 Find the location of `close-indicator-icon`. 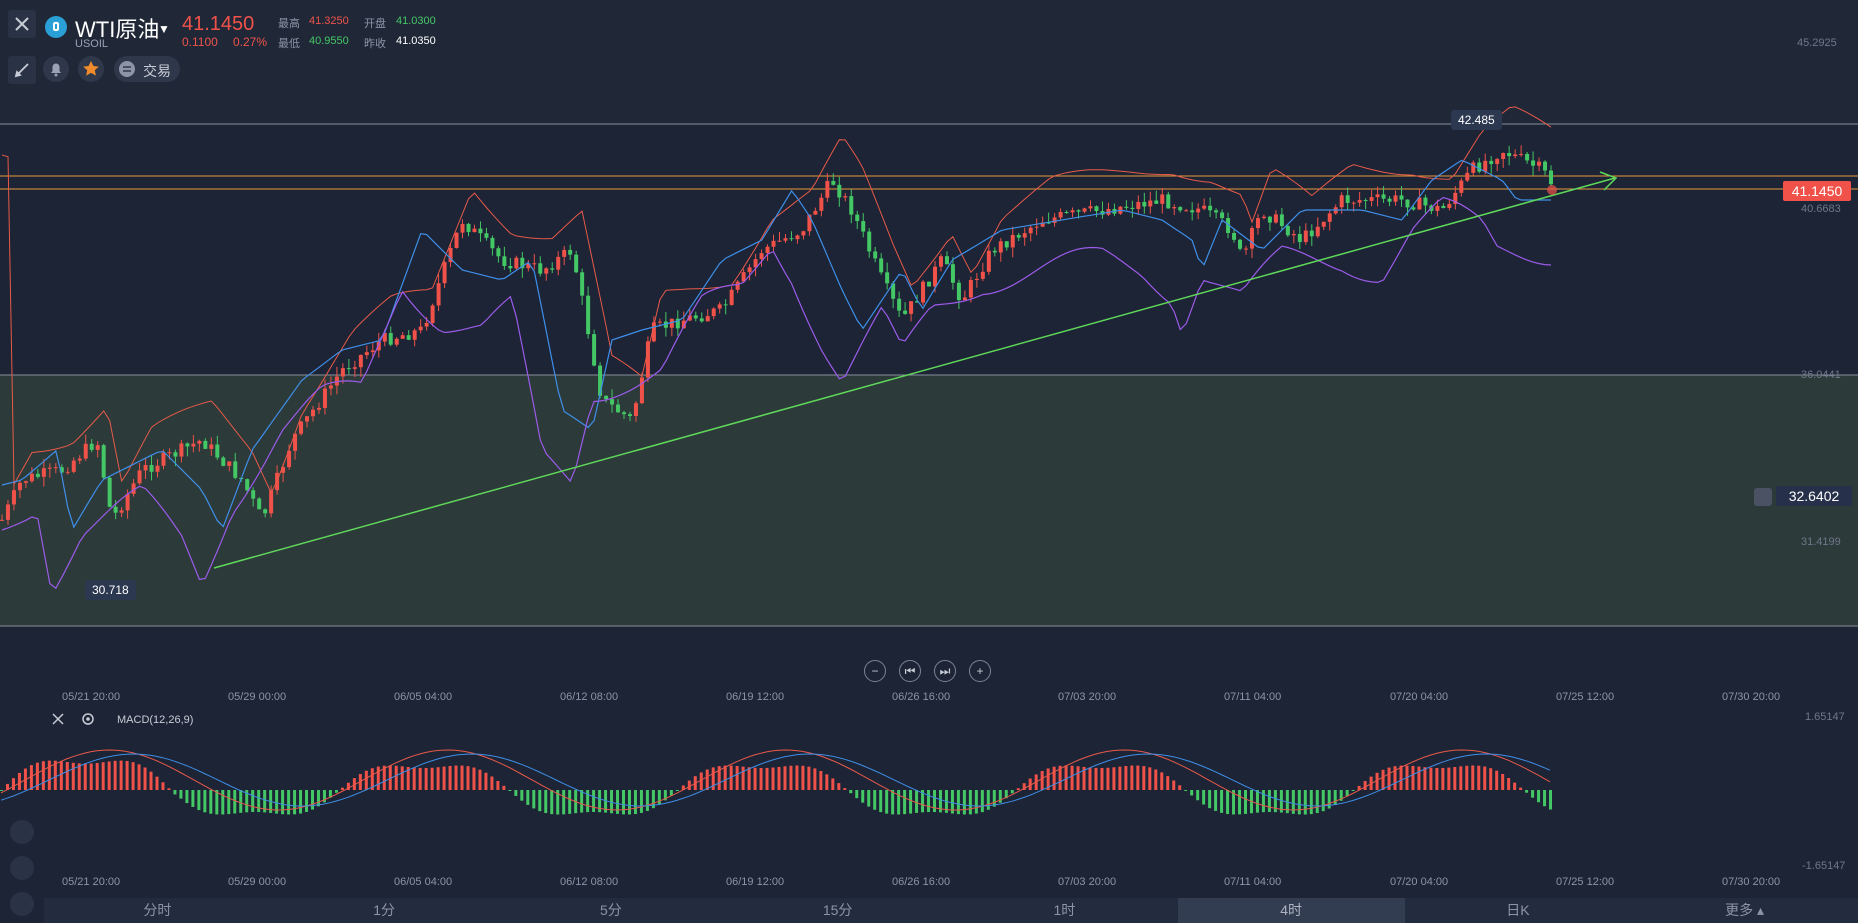

close-indicator-icon is located at coordinates (58, 721).